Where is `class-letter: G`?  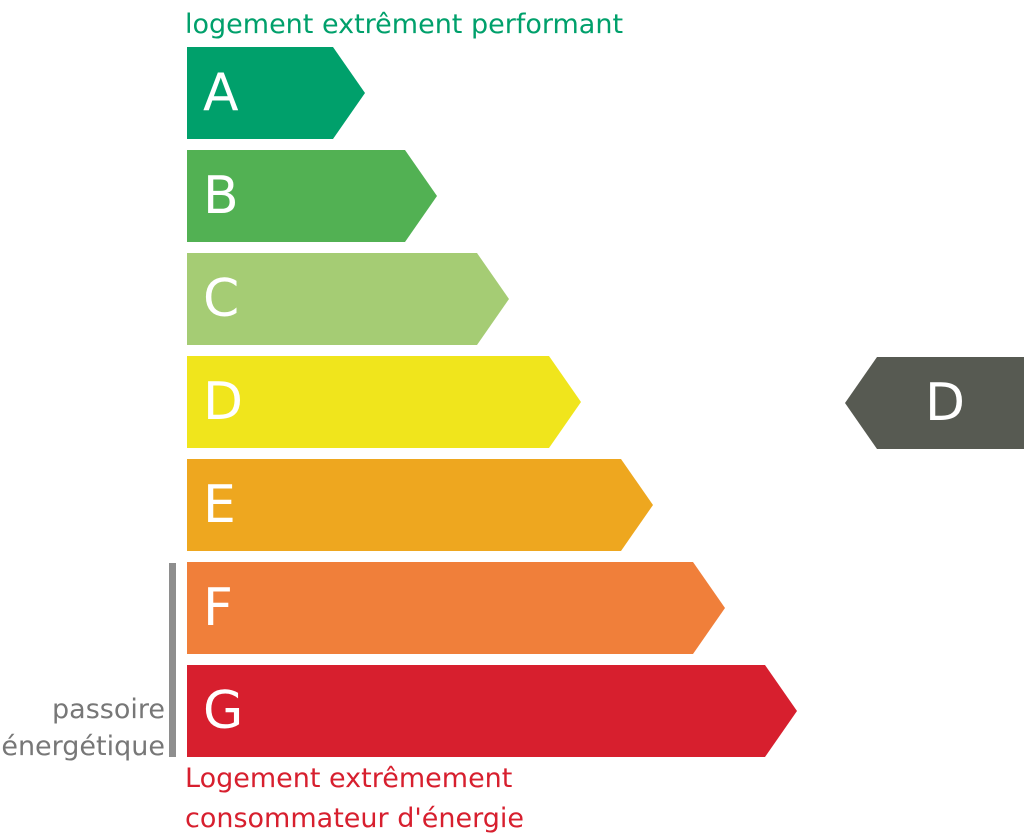
class-letter: G is located at coordinates (223, 711).